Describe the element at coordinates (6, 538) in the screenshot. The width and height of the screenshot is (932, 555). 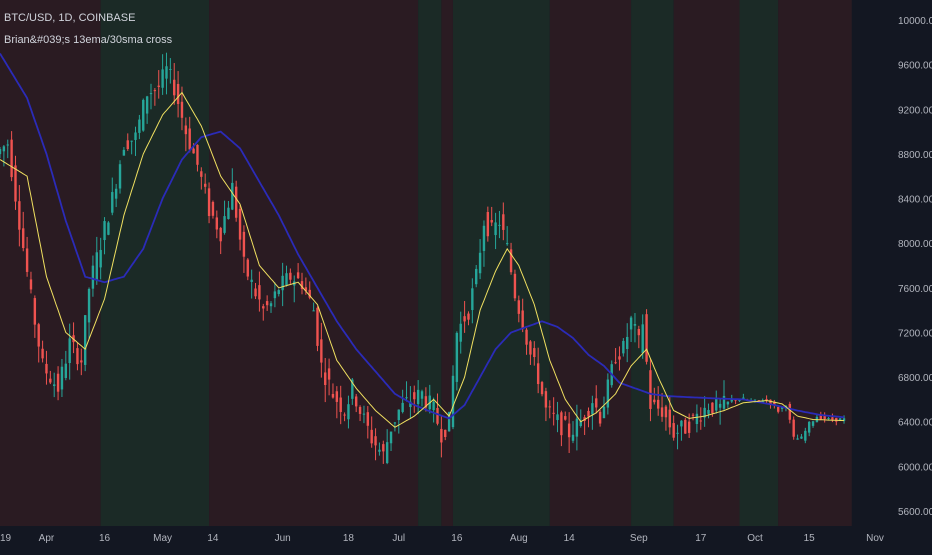
I see `x-tick-label: 19` at that location.